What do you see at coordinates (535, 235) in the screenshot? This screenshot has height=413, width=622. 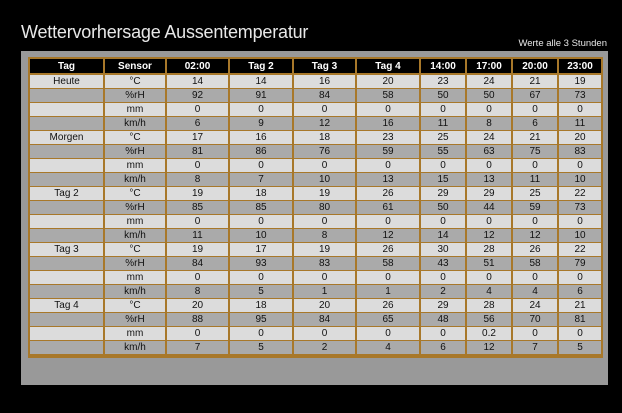 I see `value-cell: 12` at bounding box center [535, 235].